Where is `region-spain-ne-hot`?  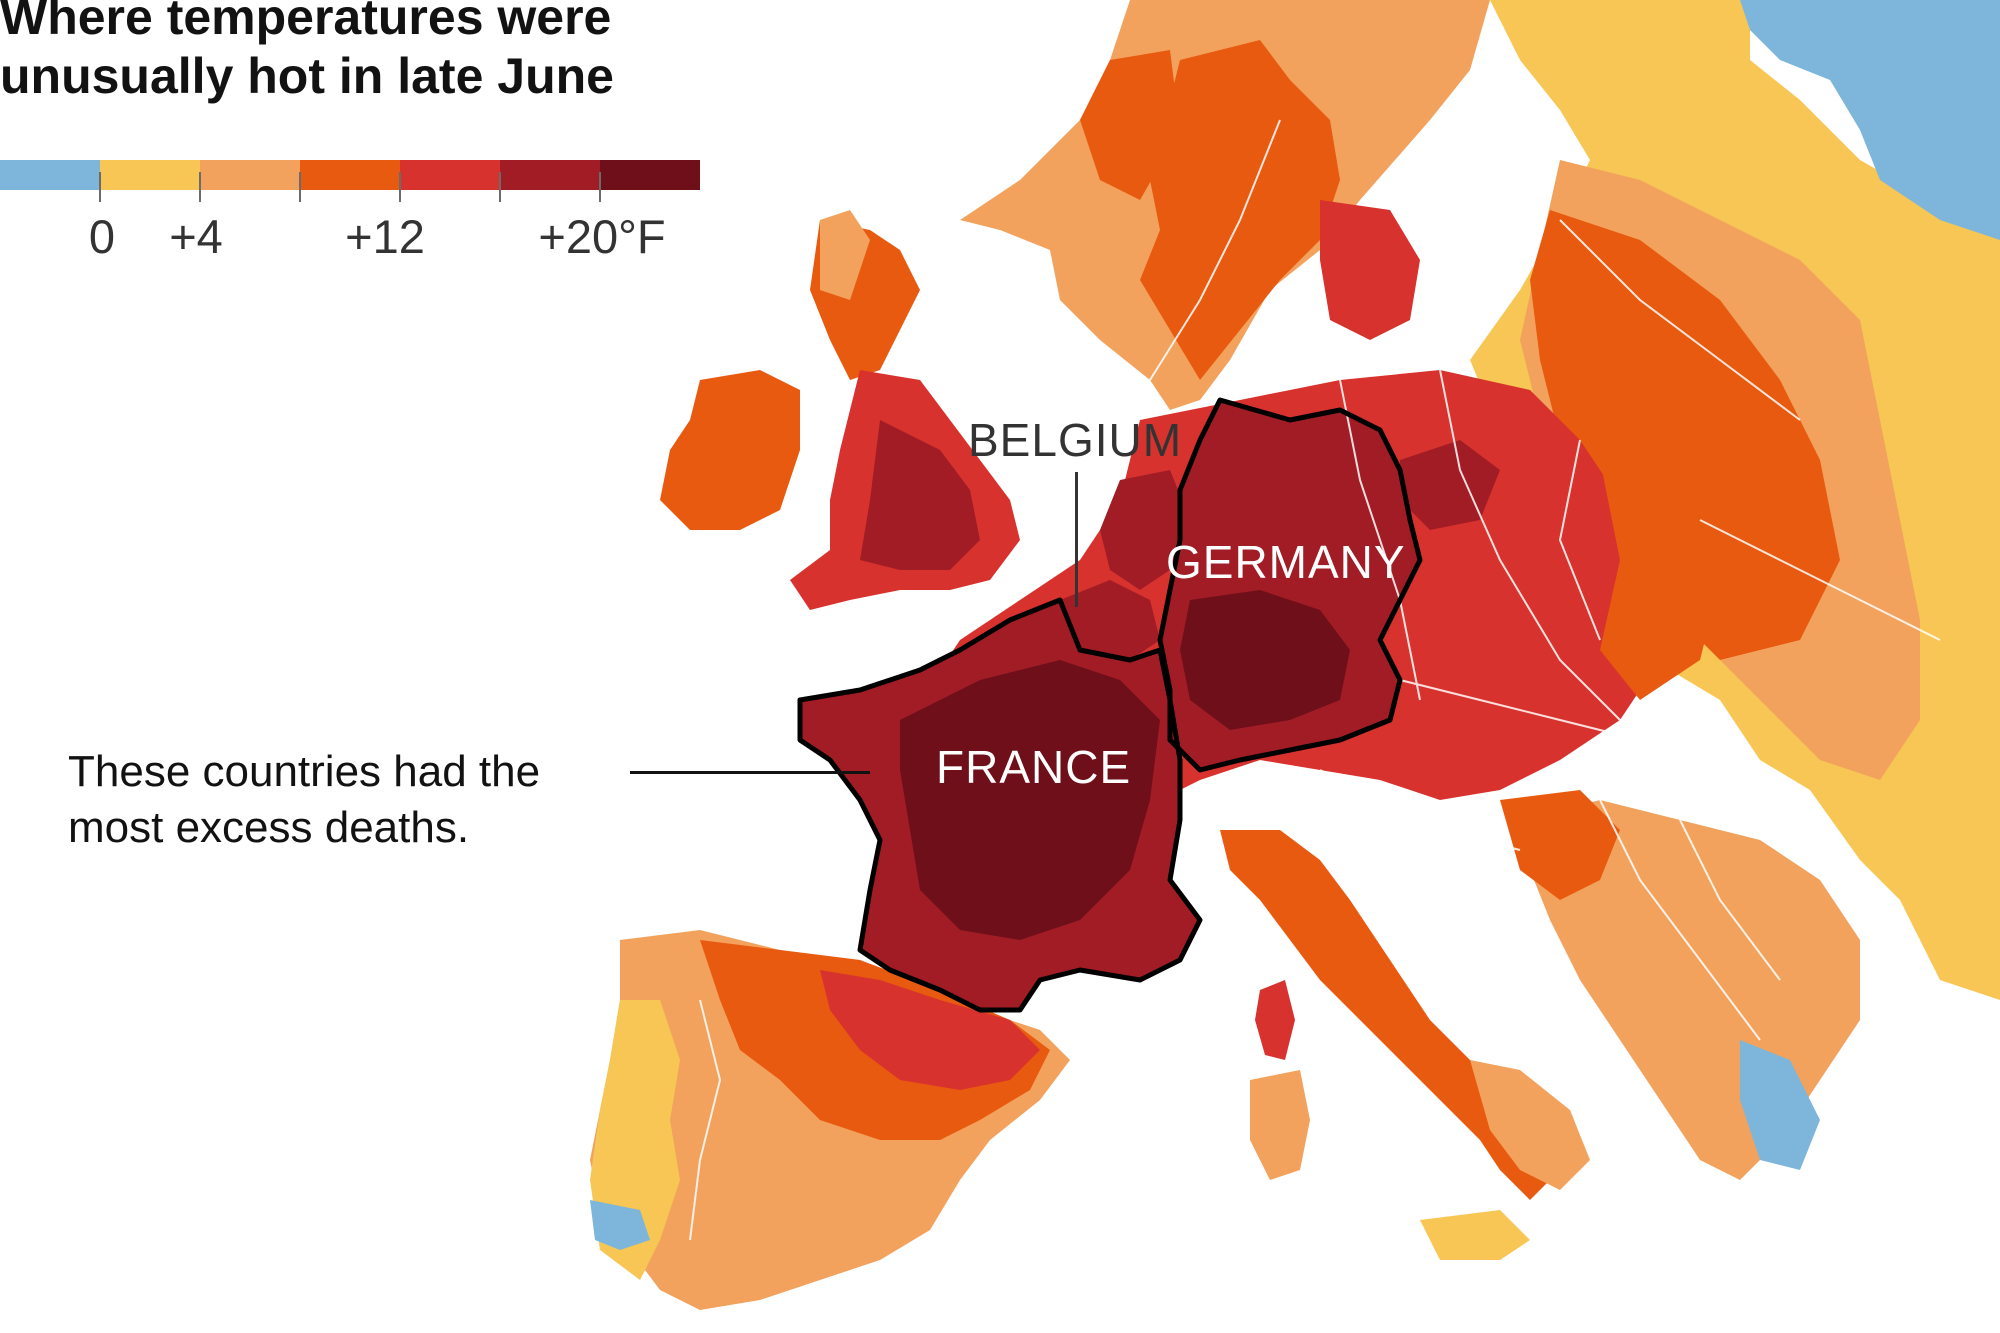 region-spain-ne-hot is located at coordinates (930, 1030).